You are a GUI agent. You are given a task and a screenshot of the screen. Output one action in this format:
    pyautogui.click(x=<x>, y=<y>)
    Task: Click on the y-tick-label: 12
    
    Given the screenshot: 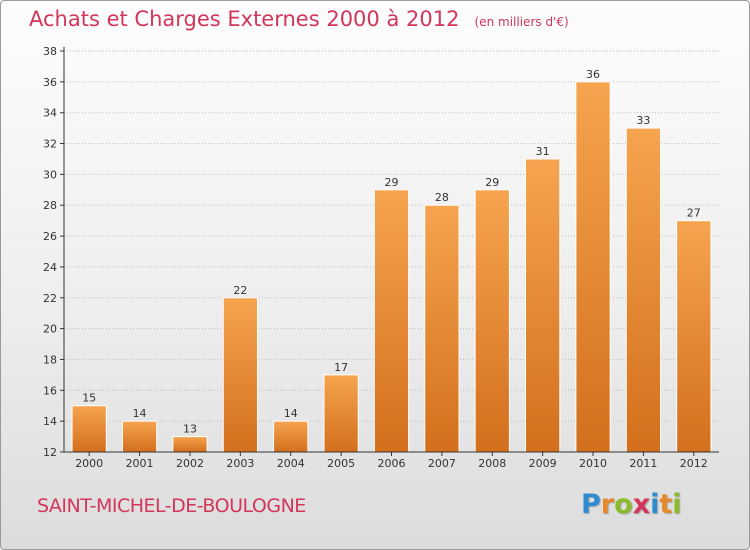 What is the action you would take?
    pyautogui.click(x=50, y=452)
    